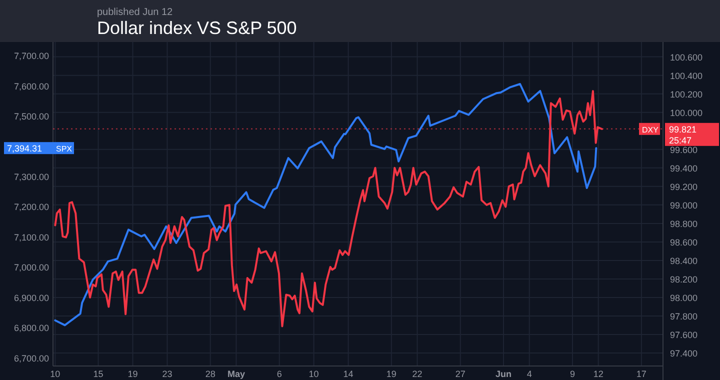  I want to click on y2-tick-label: 97.800, so click(684, 317).